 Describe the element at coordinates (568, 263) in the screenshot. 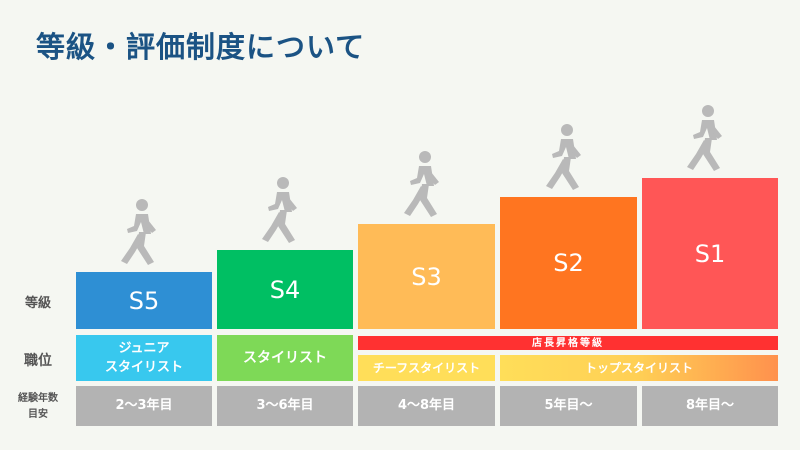

I see `grade-block-s2: S2` at that location.